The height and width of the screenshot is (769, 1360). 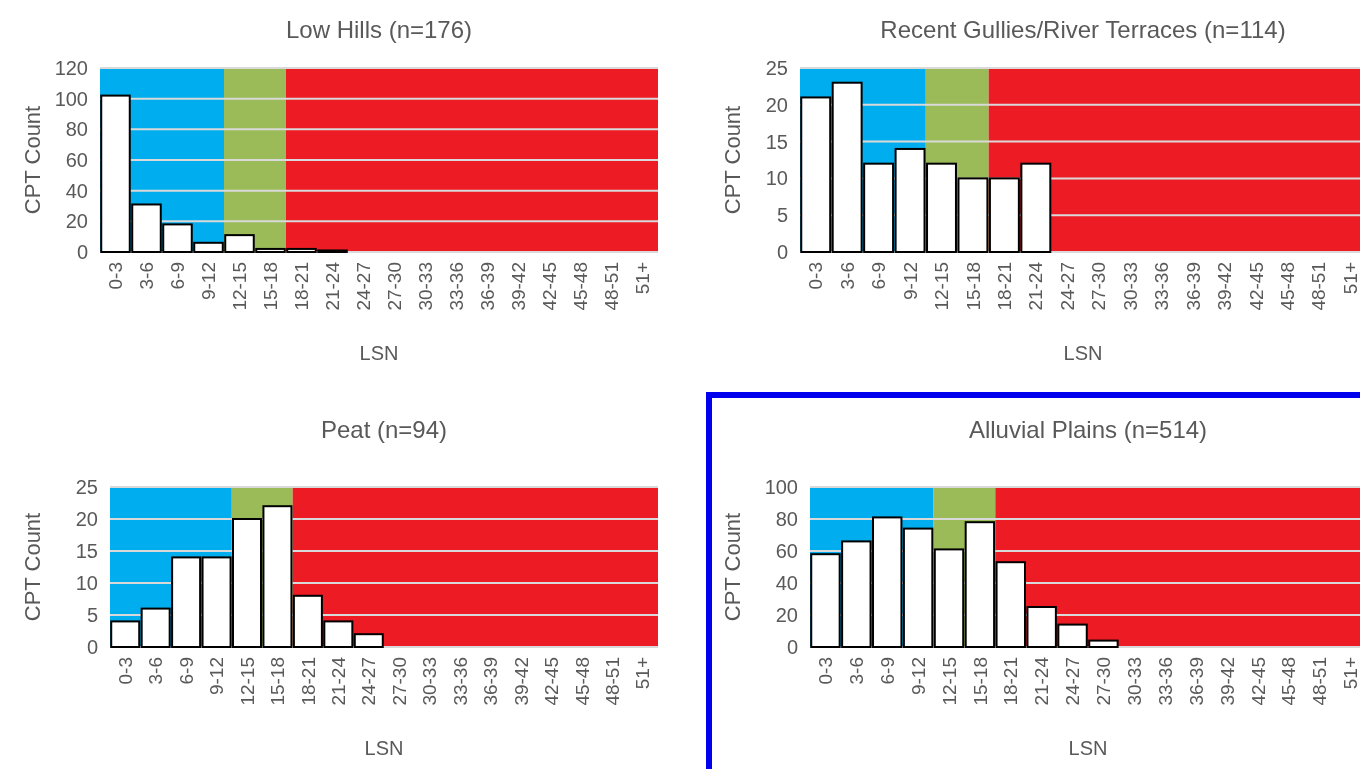 I want to click on chart-title: Peat (n=94), so click(x=384, y=429).